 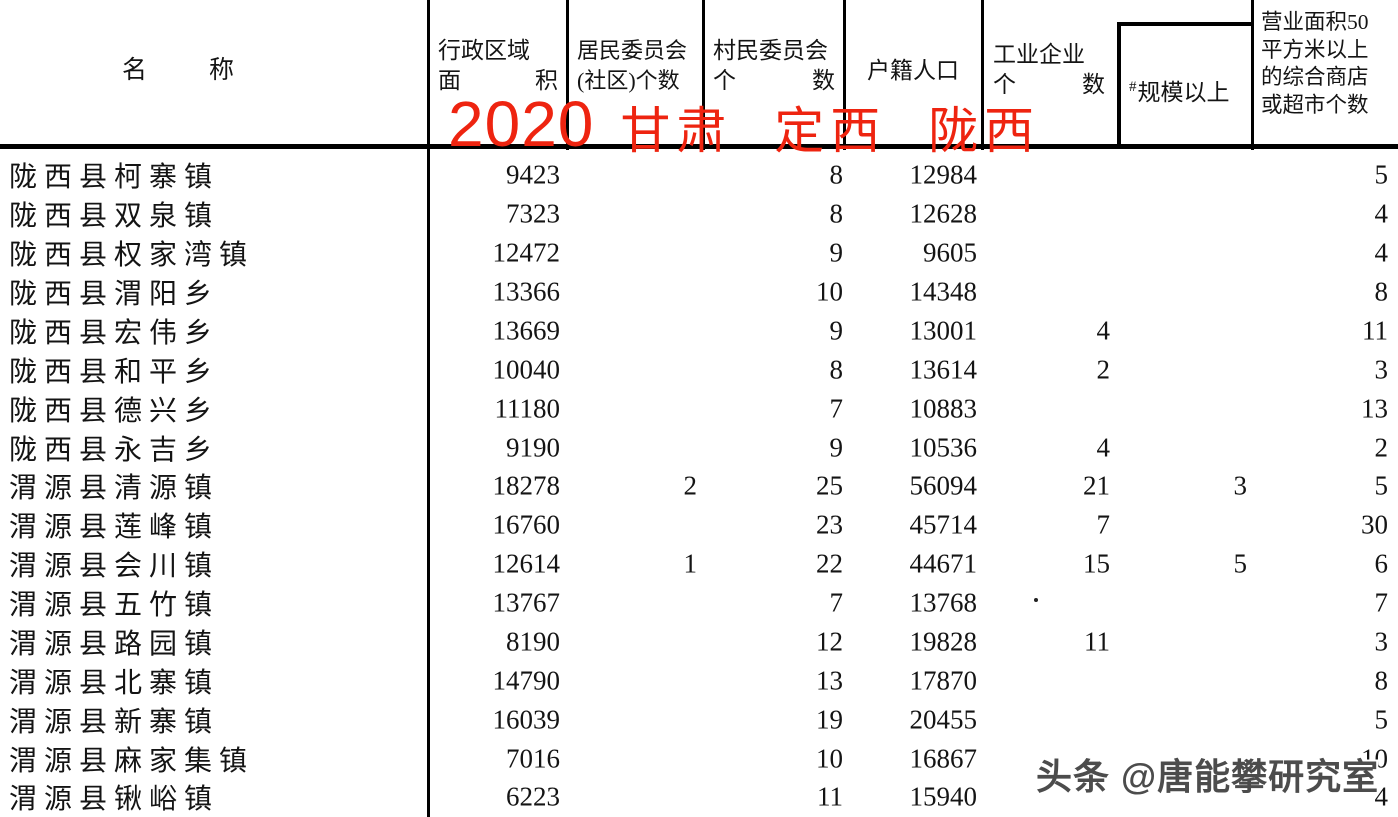 I want to click on header-jumin-line1: 居民委员会, so click(x=632, y=50).